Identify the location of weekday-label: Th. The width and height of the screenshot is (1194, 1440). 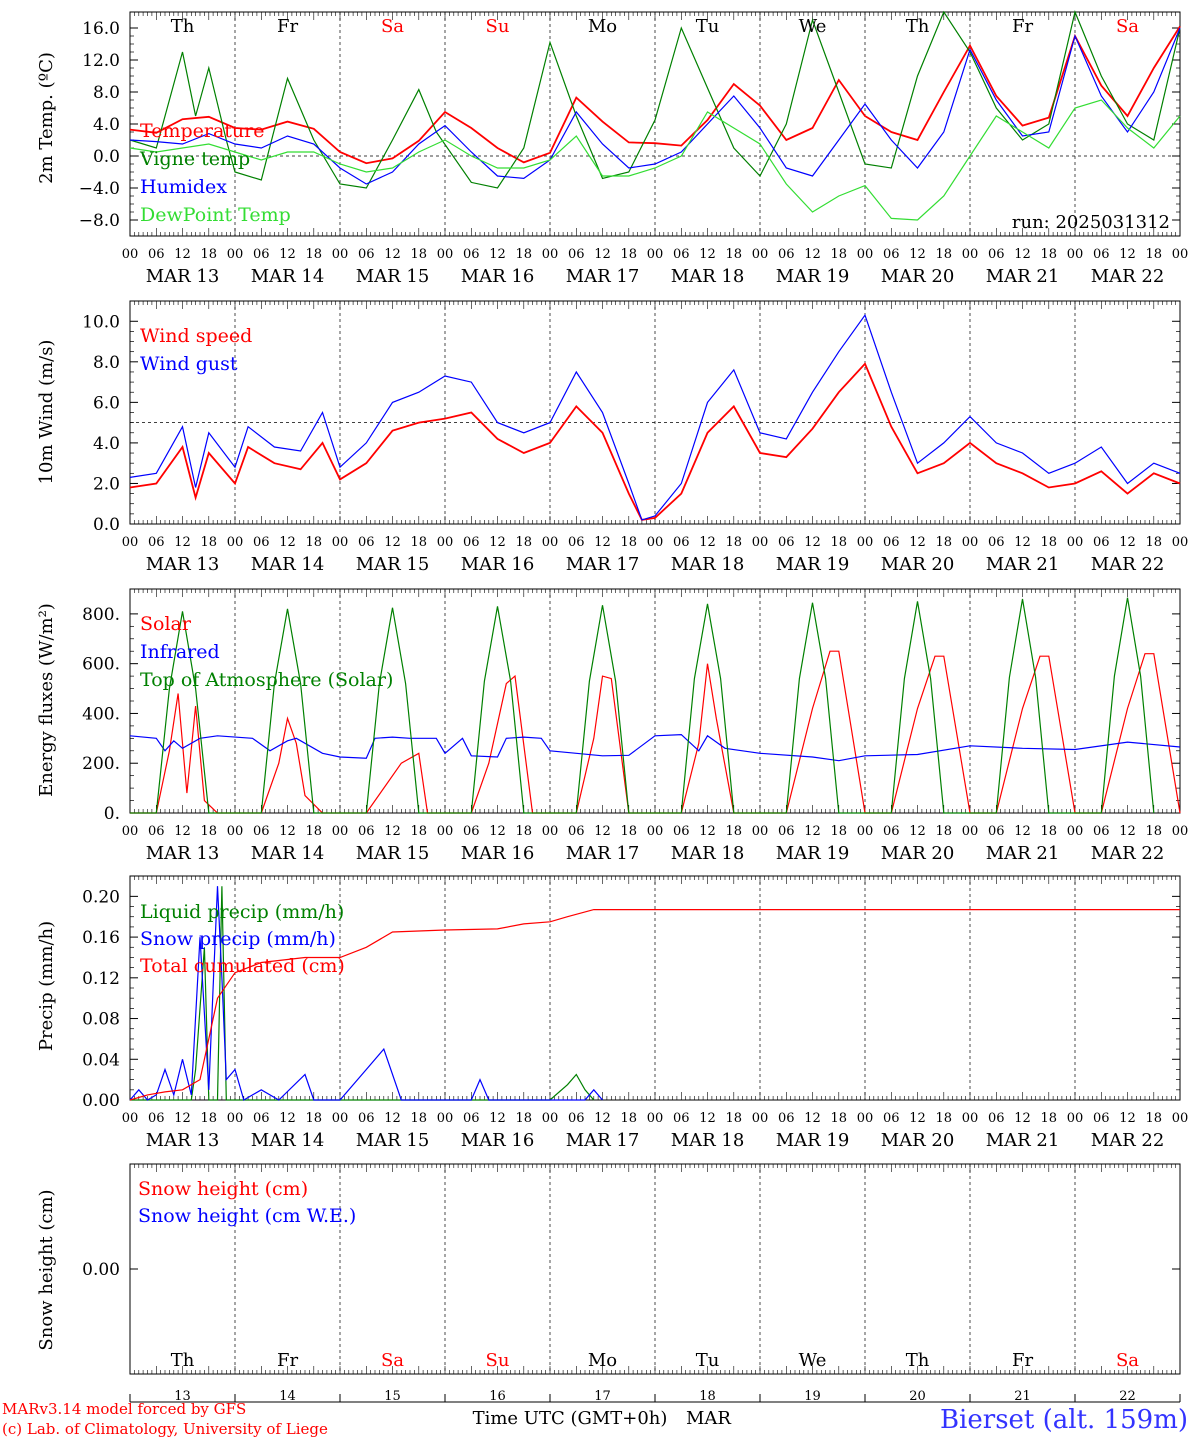
(183, 26).